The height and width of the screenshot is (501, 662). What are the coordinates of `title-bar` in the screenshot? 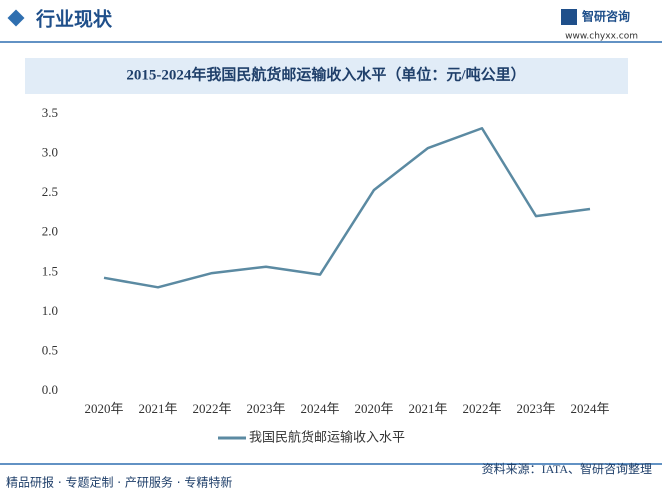 It's located at (326, 76).